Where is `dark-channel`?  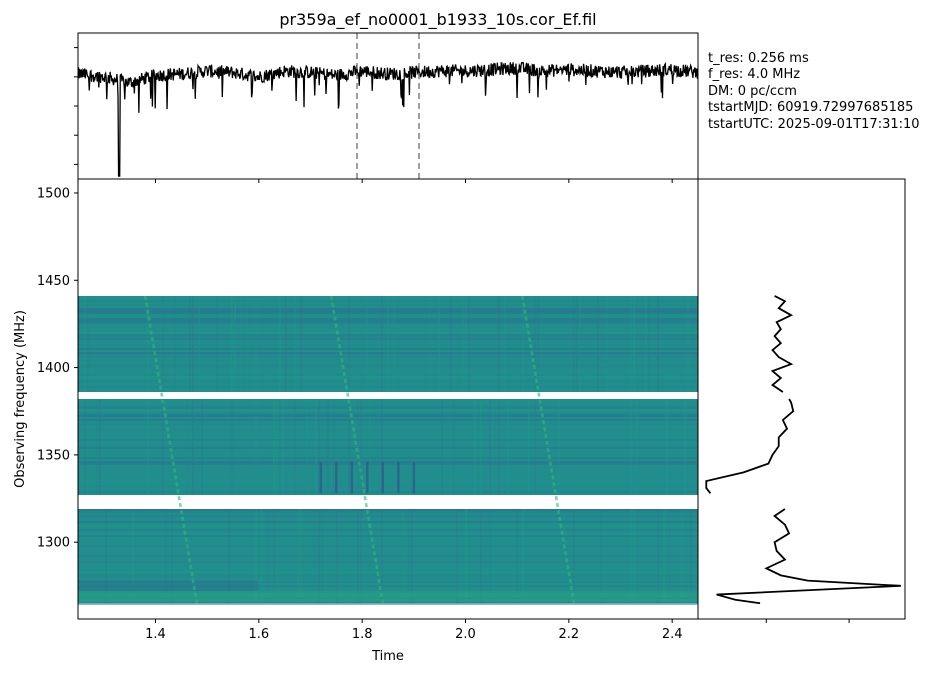
dark-channel is located at coordinates (168, 586).